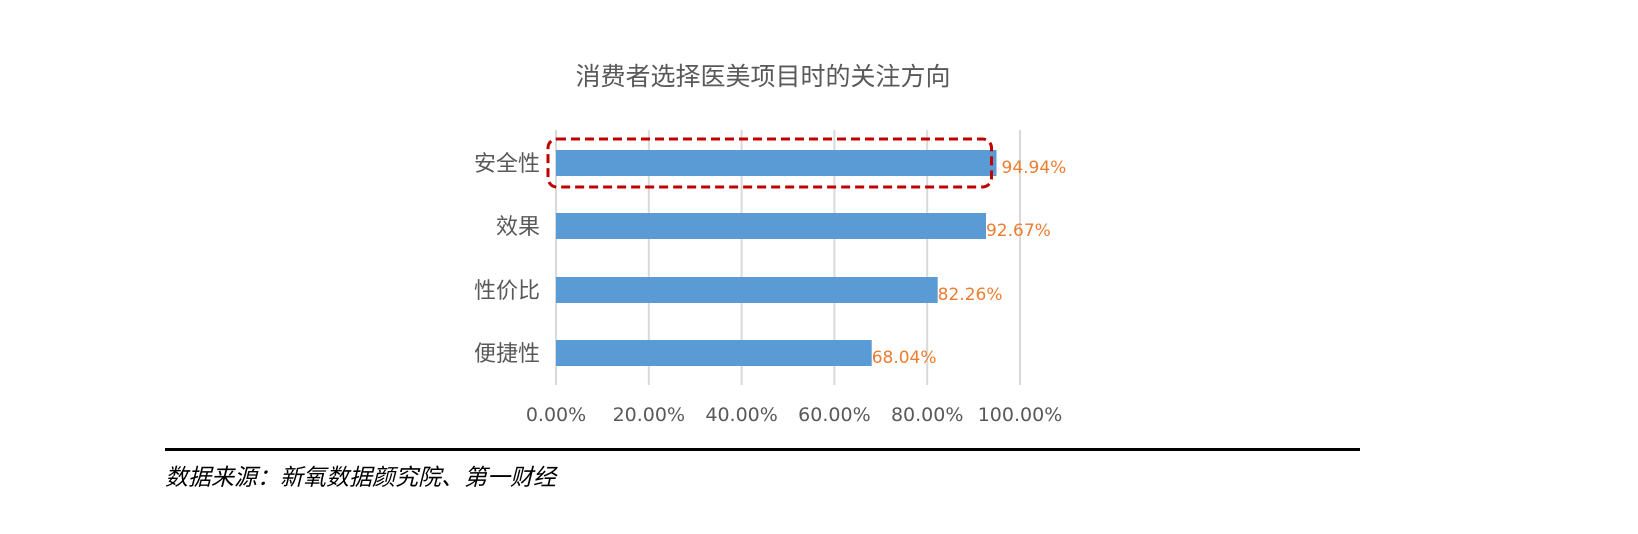 The image size is (1638, 534). What do you see at coordinates (762, 76) in the screenshot?
I see `chart-title: 消费者选择医美项目时的关注方向` at bounding box center [762, 76].